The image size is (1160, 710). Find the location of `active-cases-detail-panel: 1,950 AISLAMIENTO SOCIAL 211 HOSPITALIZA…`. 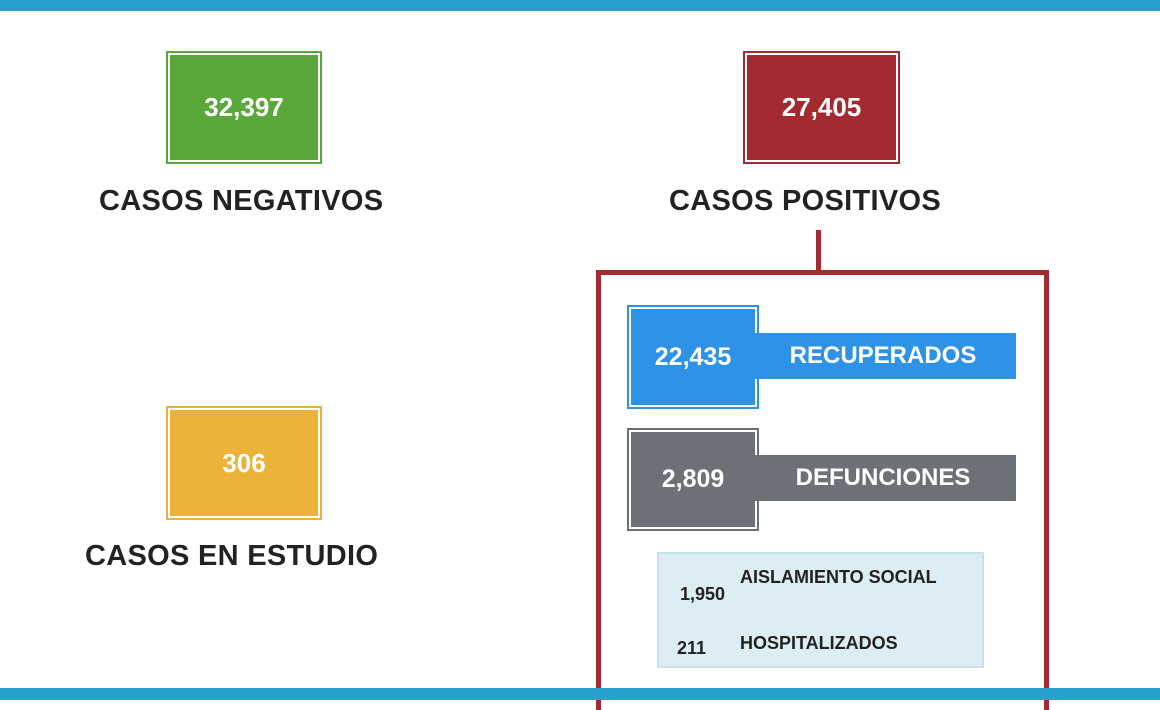

active-cases-detail-panel: 1,950 AISLAMIENTO SOCIAL 211 HOSPITALIZA… is located at coordinates (820, 610).